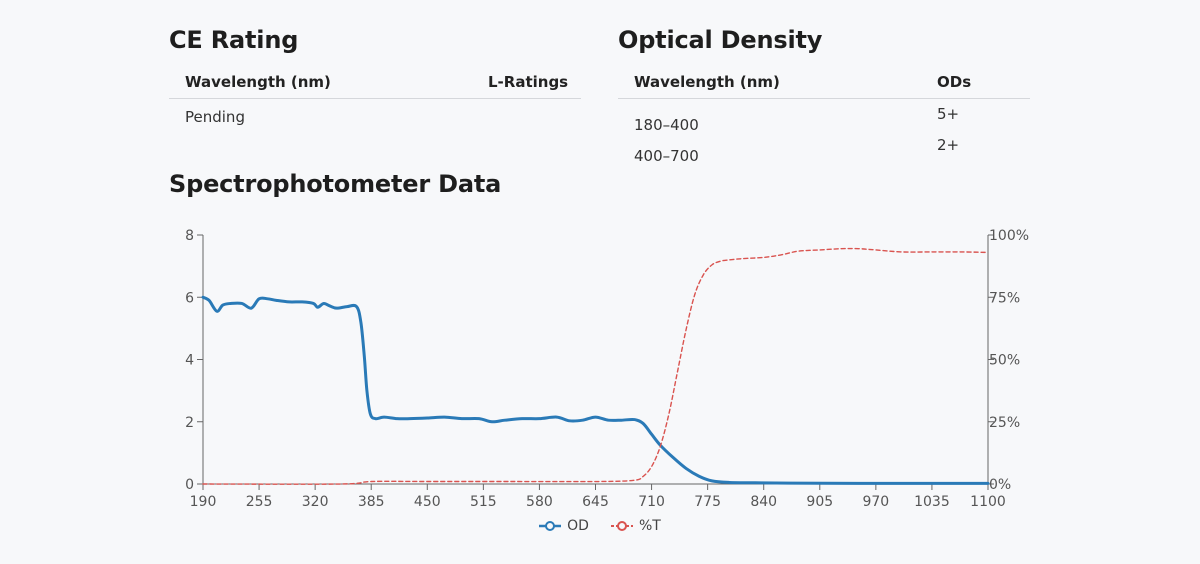 The width and height of the screenshot is (1200, 564). What do you see at coordinates (483, 502) in the screenshot?
I see `x-tick-label: 515` at bounding box center [483, 502].